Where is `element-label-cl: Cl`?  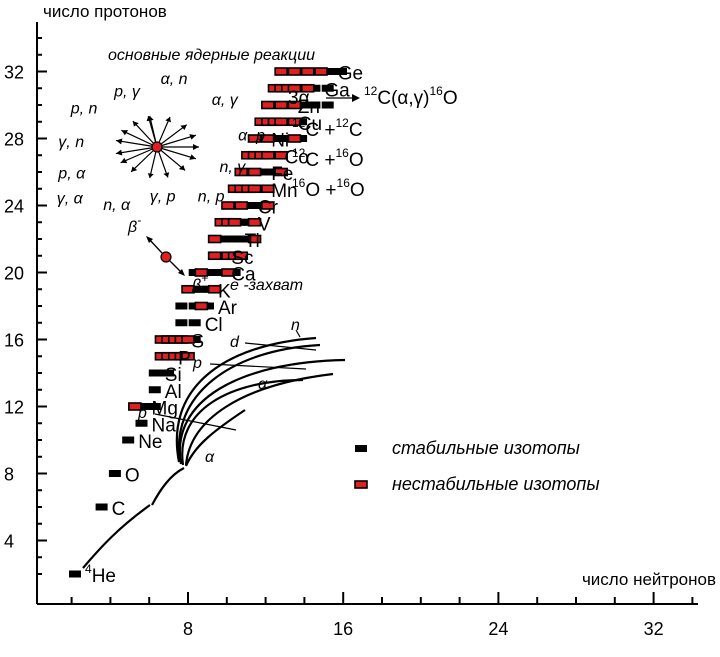 element-label-cl: Cl is located at coordinates (214, 325).